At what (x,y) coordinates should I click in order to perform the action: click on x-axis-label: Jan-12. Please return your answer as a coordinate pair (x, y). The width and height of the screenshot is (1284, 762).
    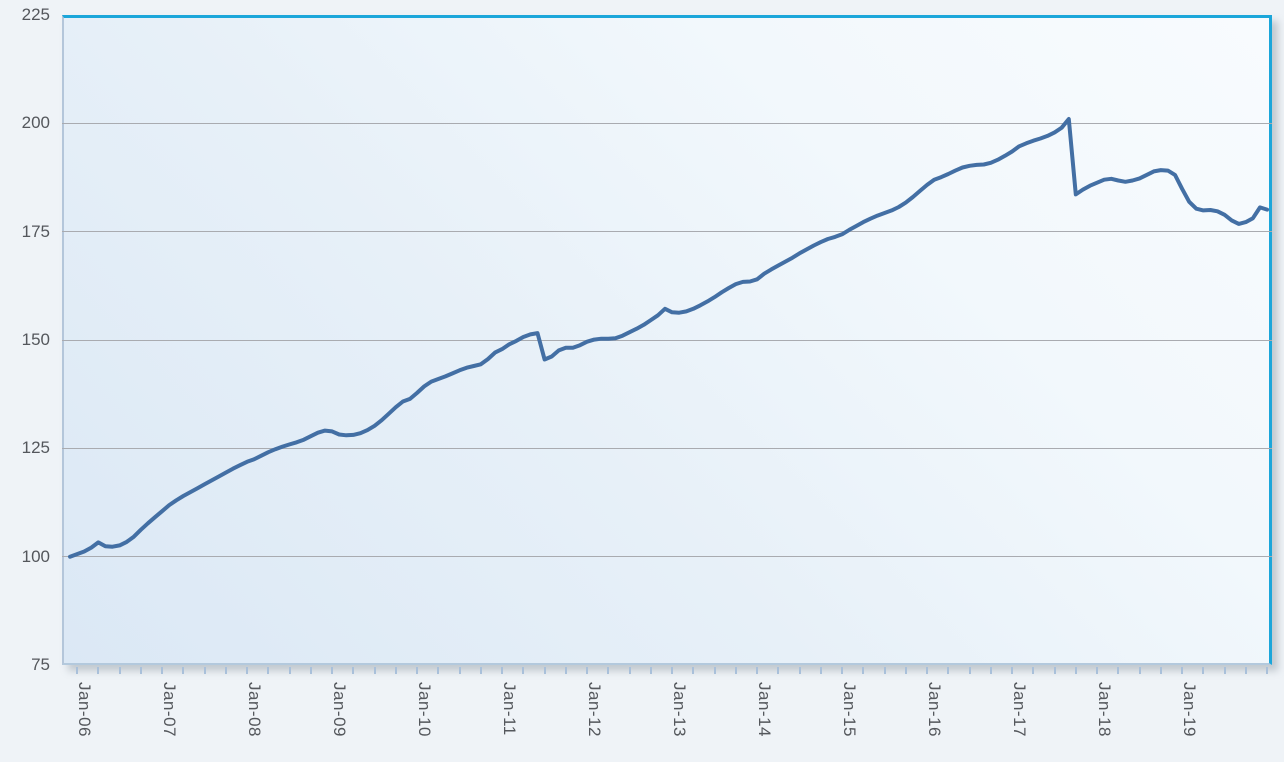
    Looking at the image, I should click on (595, 709).